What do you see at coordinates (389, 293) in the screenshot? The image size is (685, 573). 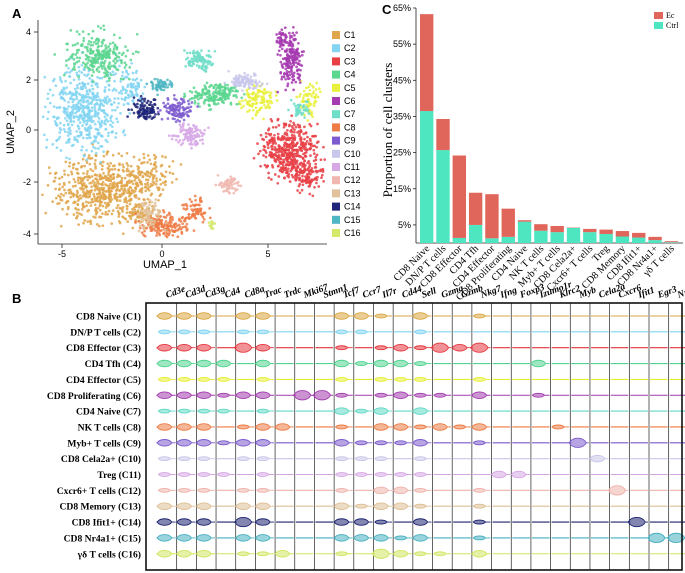 I see `gene-label: Il7r` at bounding box center [389, 293].